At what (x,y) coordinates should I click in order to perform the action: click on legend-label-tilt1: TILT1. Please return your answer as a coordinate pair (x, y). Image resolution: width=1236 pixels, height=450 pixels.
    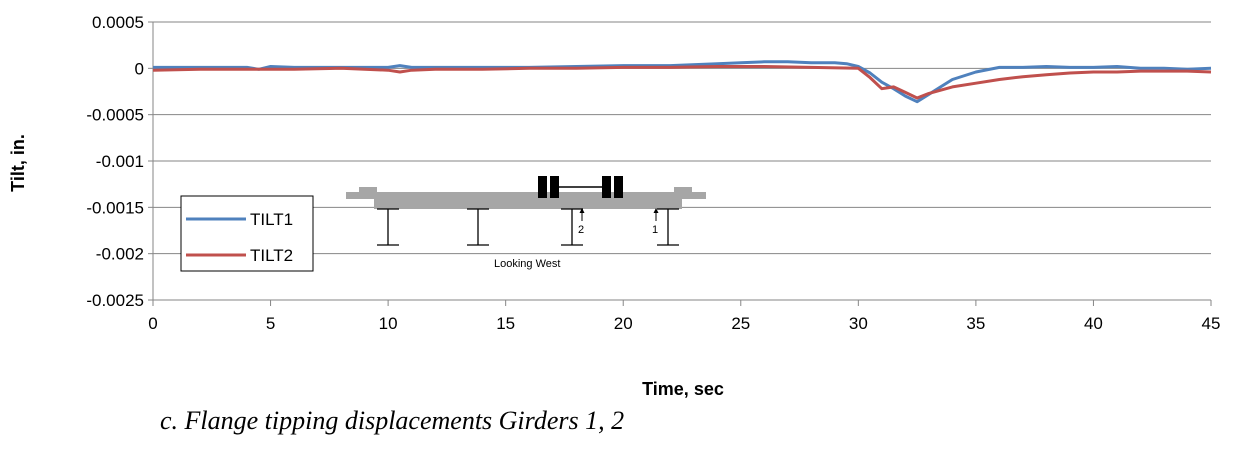
    Looking at the image, I should click on (271, 219).